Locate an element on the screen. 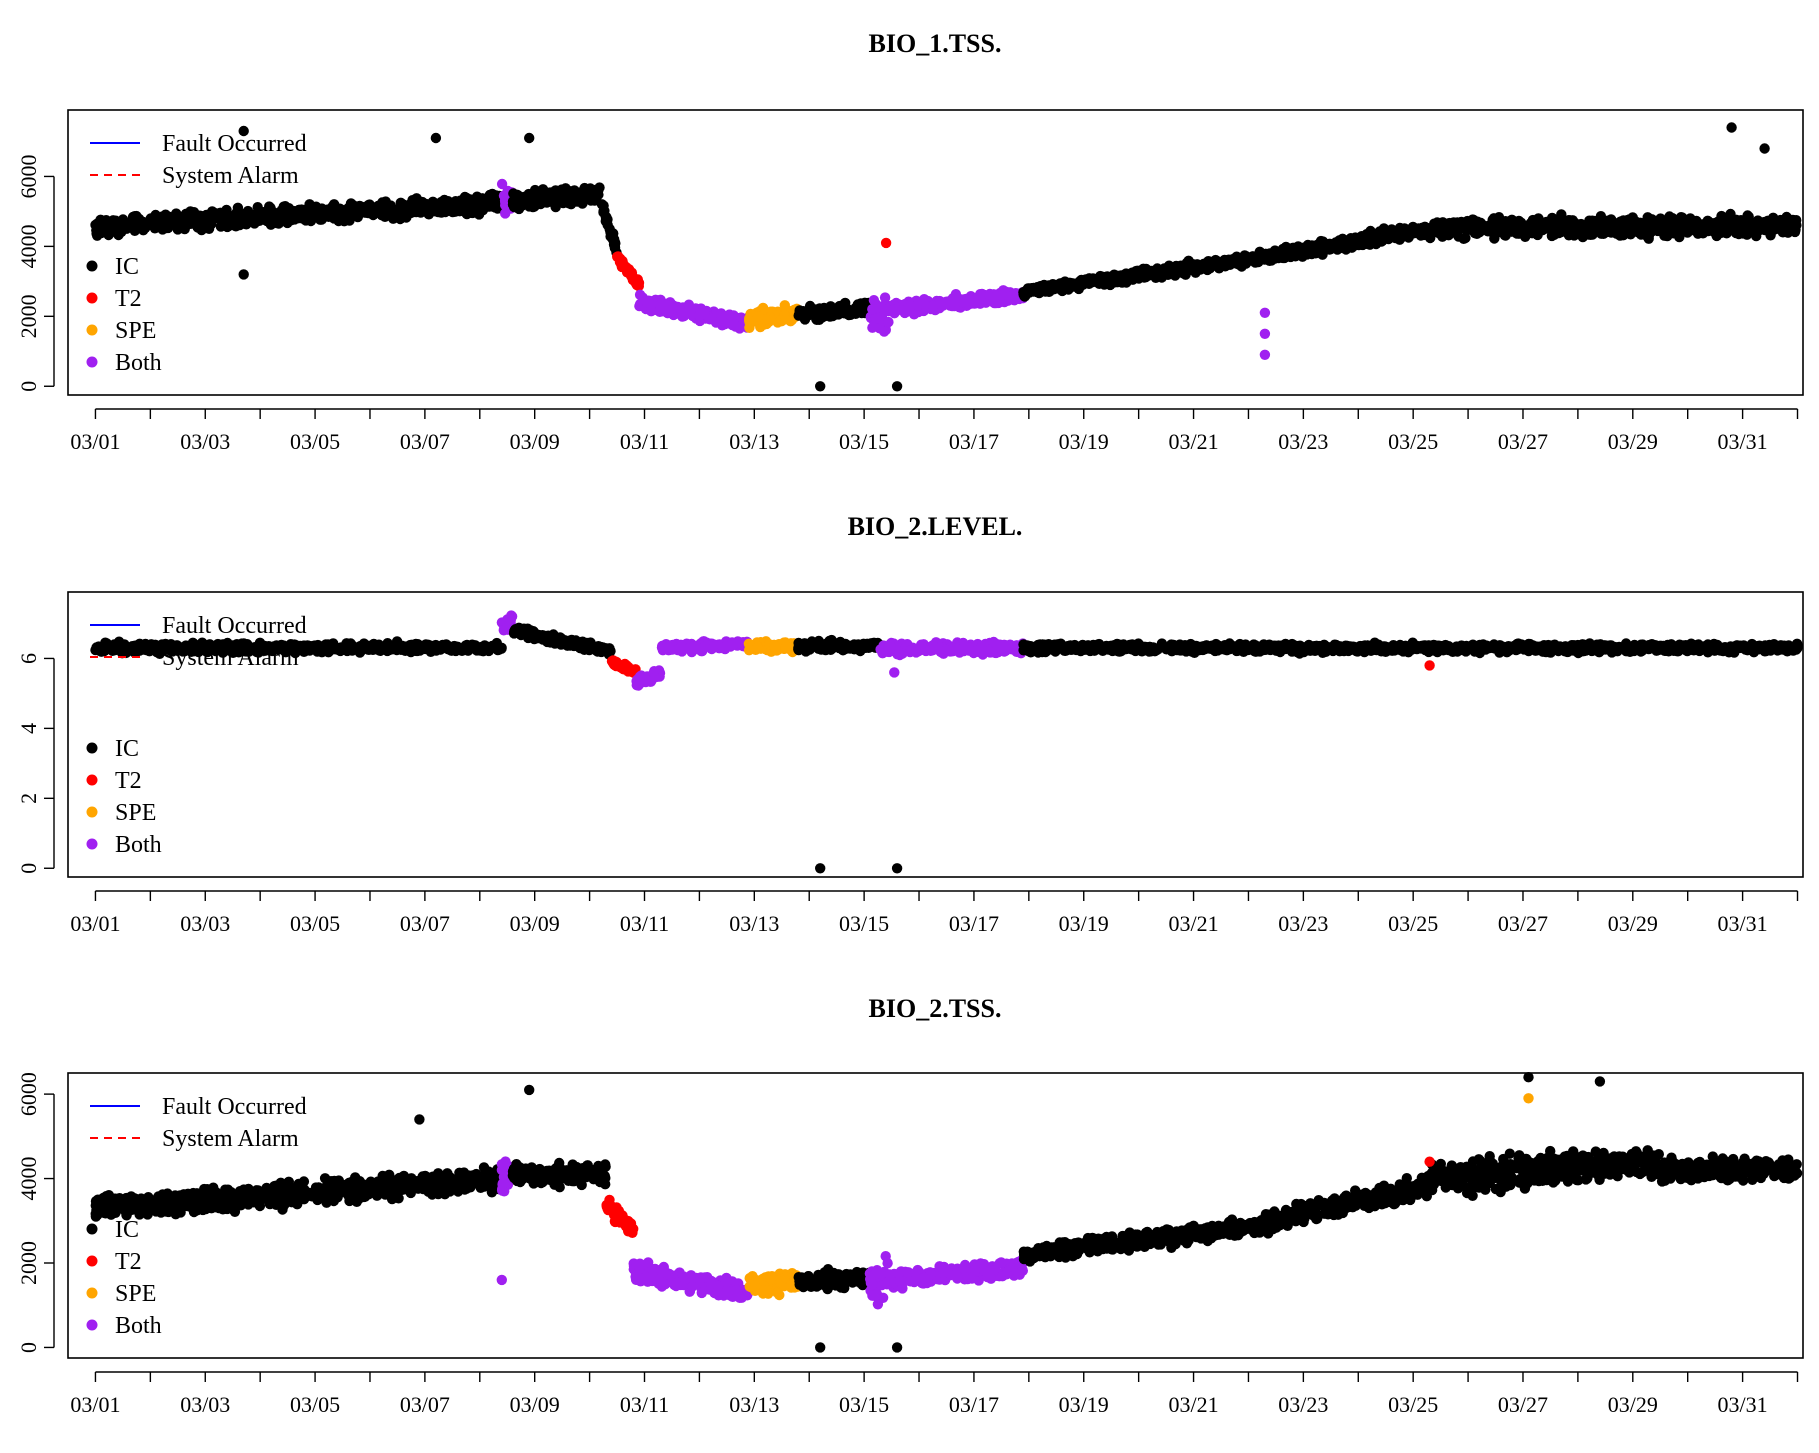 This screenshot has height=1453, width=1819. x-tick-label: 03/13 is located at coordinates (754, 441).